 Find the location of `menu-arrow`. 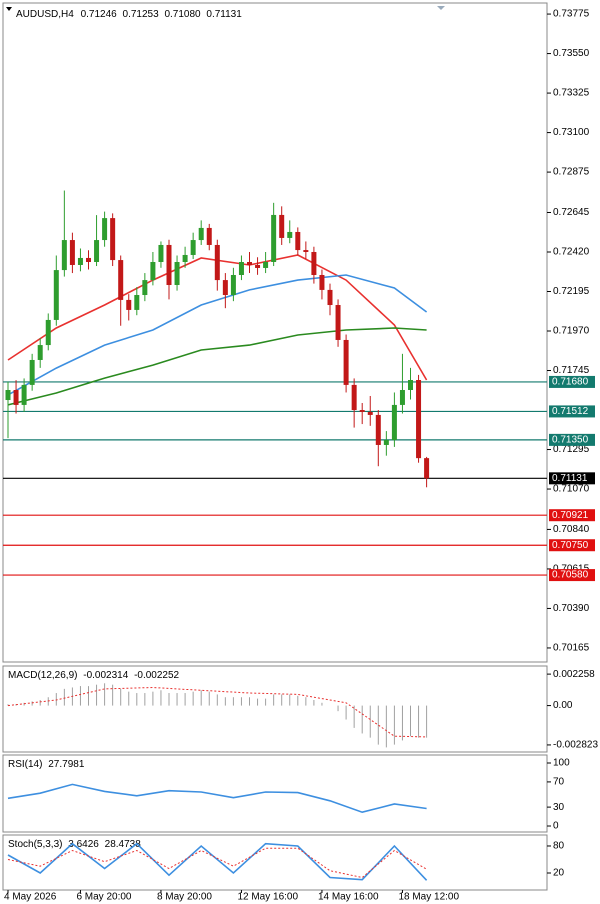

menu-arrow is located at coordinates (9, 9).